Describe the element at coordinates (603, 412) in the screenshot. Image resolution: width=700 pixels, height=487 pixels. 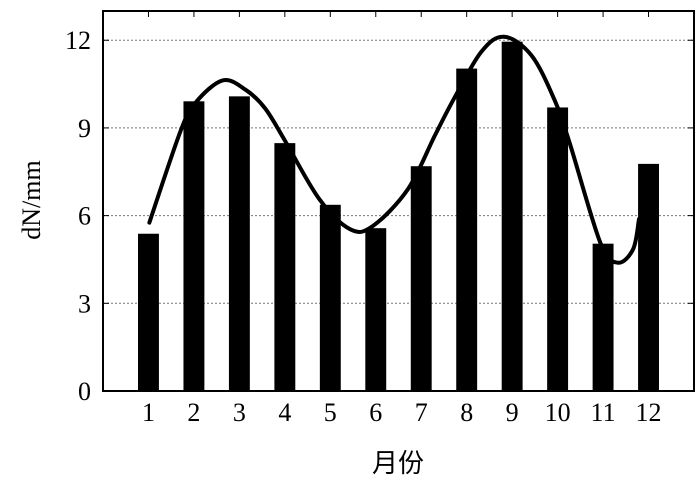
I see `x-tick-label: 11` at that location.